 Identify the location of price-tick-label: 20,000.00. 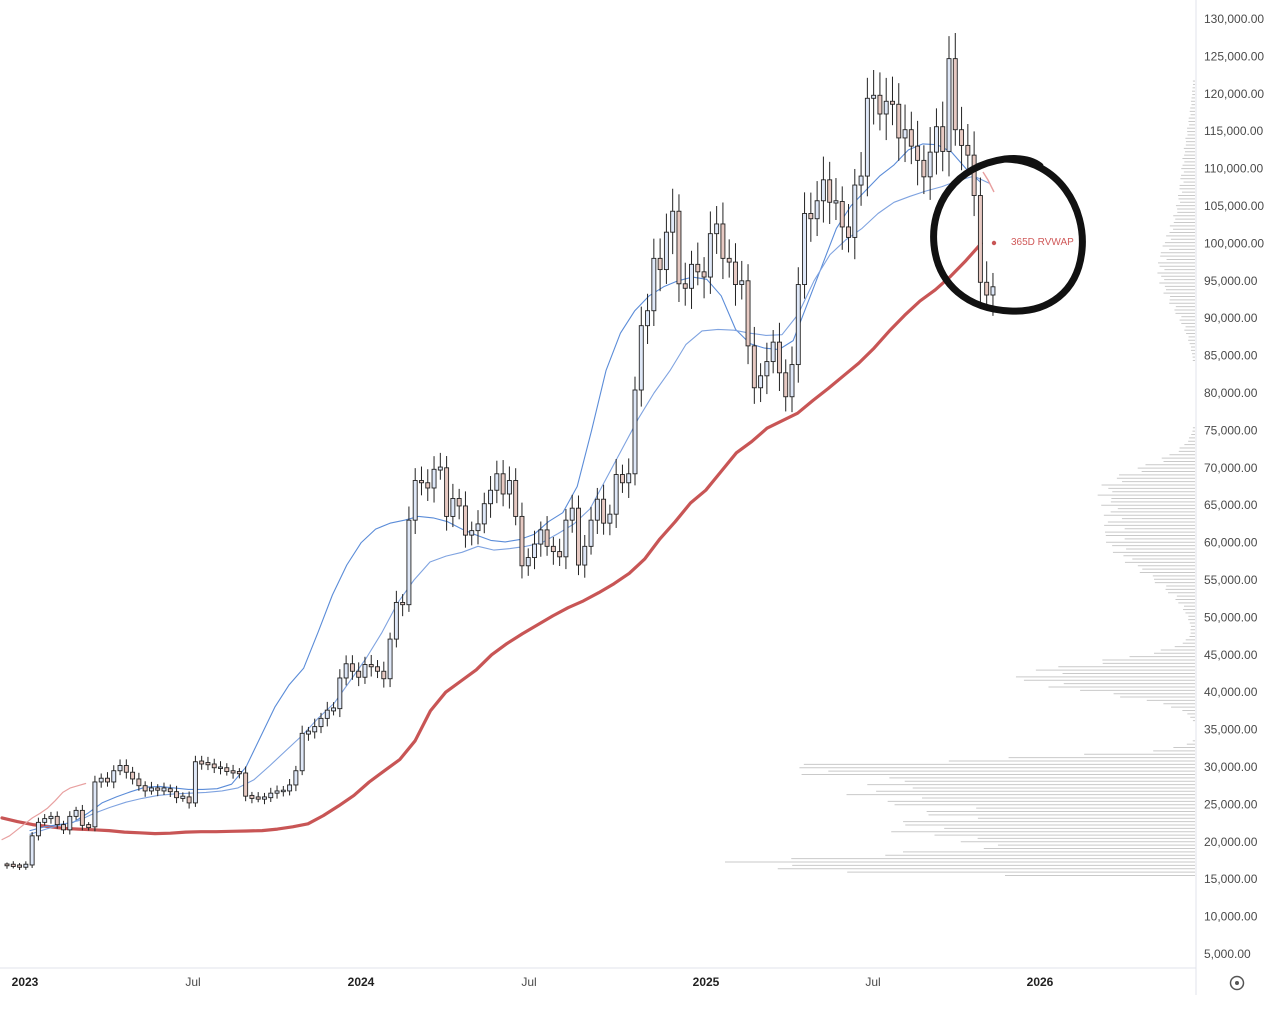
(1231, 842).